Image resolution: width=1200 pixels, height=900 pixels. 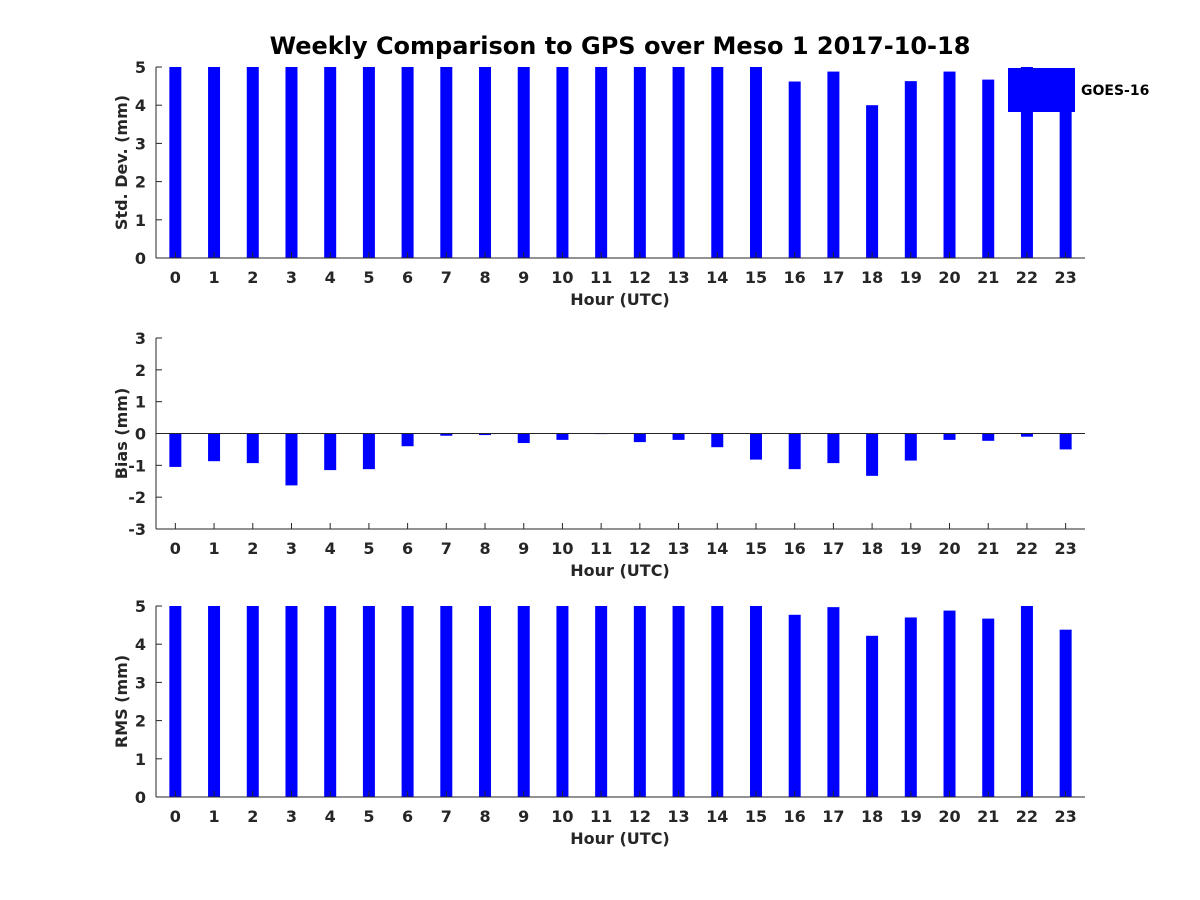 What do you see at coordinates (620, 570) in the screenshot?
I see `bias-xlabel: Hour (UTC)` at bounding box center [620, 570].